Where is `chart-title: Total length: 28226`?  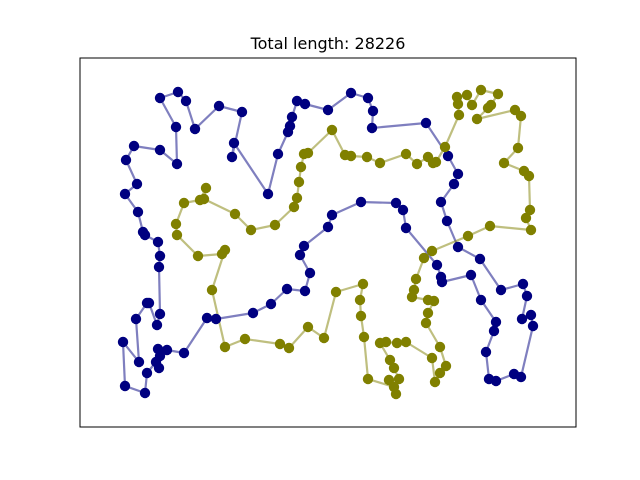
chart-title: Total length: 28226 is located at coordinates (328, 43).